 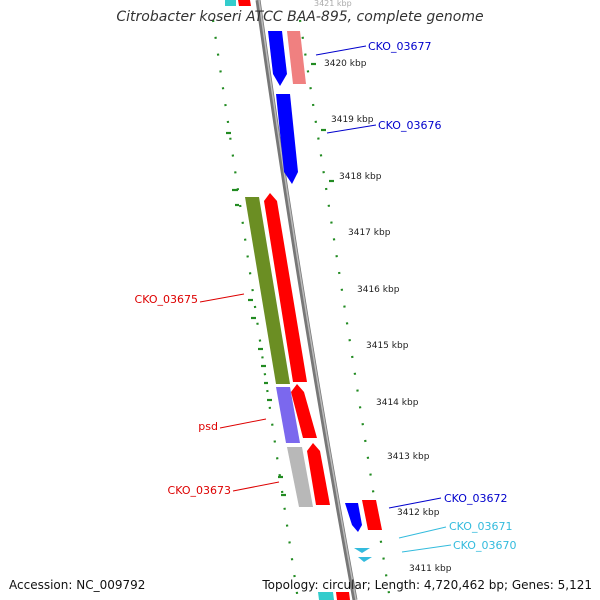 What do you see at coordinates (369, 233) in the screenshot?
I see `tick-label: 3417 kbp` at bounding box center [369, 233].